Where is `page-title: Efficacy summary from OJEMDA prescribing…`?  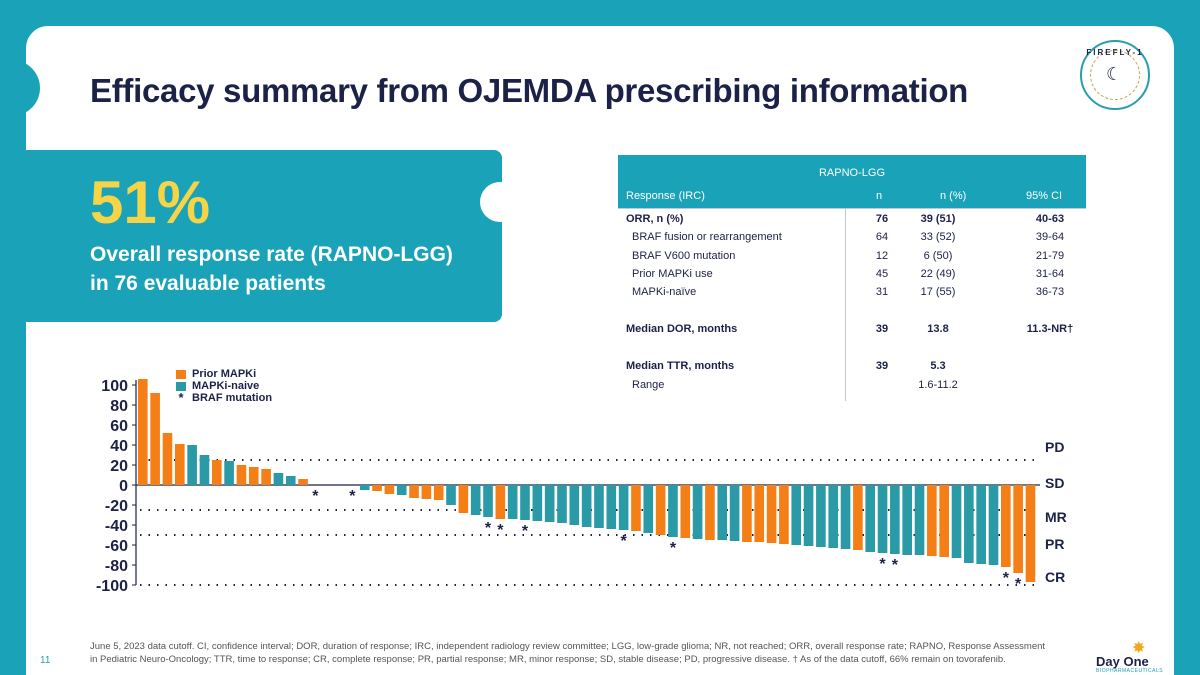
page-title: Efficacy summary from OJEMDA prescribing… is located at coordinates (529, 90).